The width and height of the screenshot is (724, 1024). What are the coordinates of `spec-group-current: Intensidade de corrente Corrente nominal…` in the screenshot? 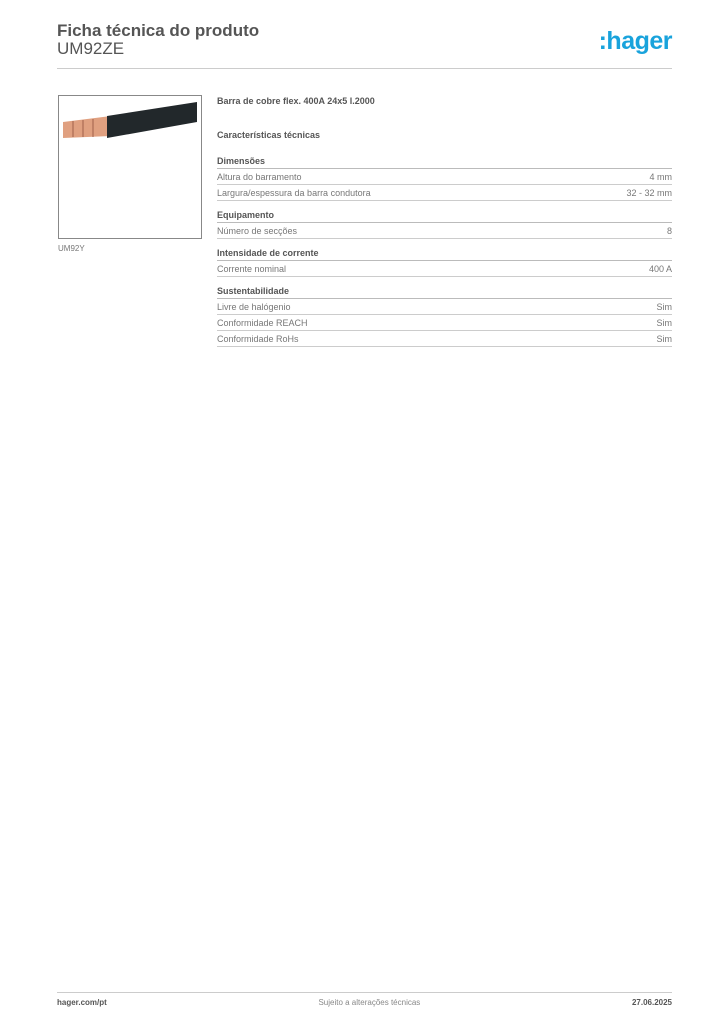 It's located at (444, 262).